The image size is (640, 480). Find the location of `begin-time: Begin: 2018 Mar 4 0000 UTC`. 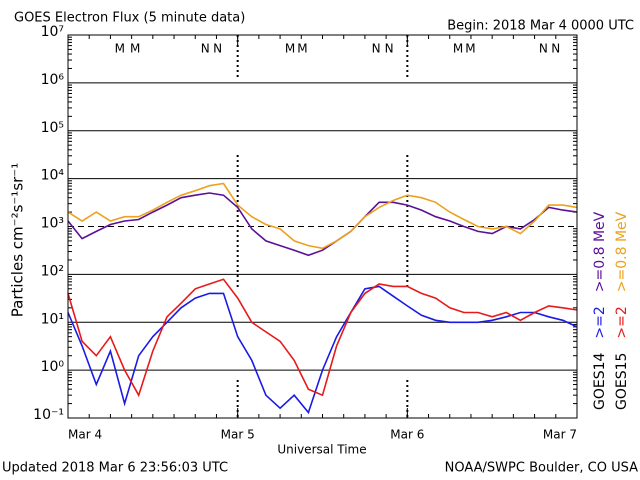

begin-time: Begin: 2018 Mar 4 0000 UTC is located at coordinates (540, 26).